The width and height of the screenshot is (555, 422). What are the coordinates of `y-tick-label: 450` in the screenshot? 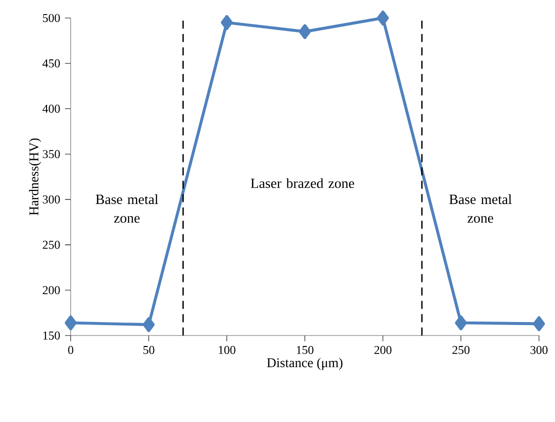 It's located at (51, 64).